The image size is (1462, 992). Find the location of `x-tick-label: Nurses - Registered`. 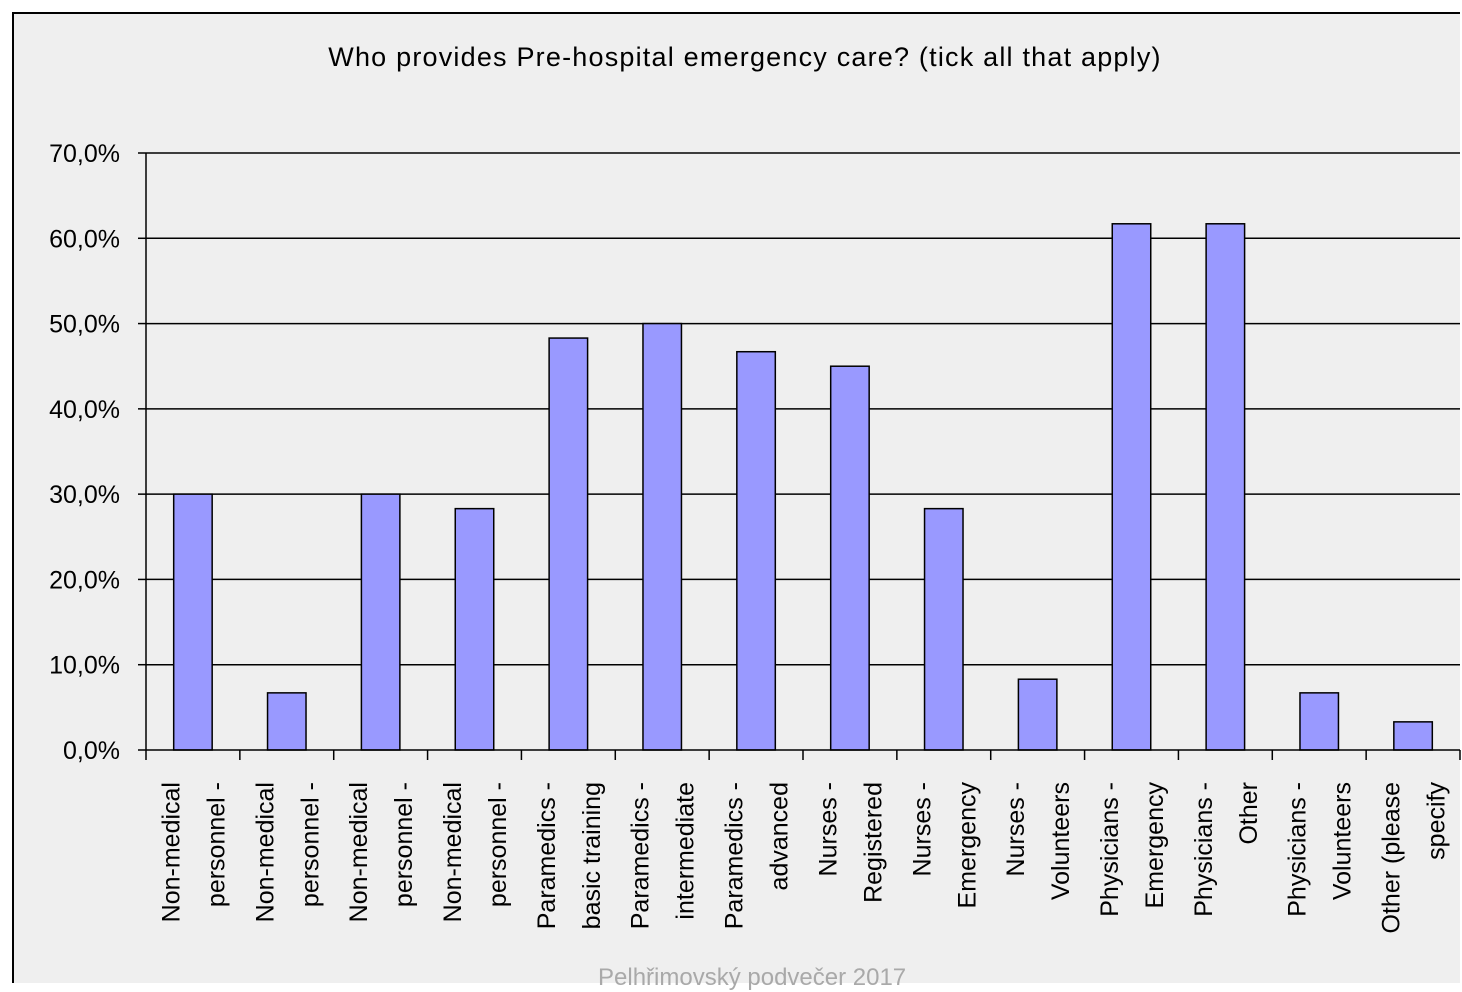

x-tick-label: Nurses - Registered is located at coordinates (850, 842).